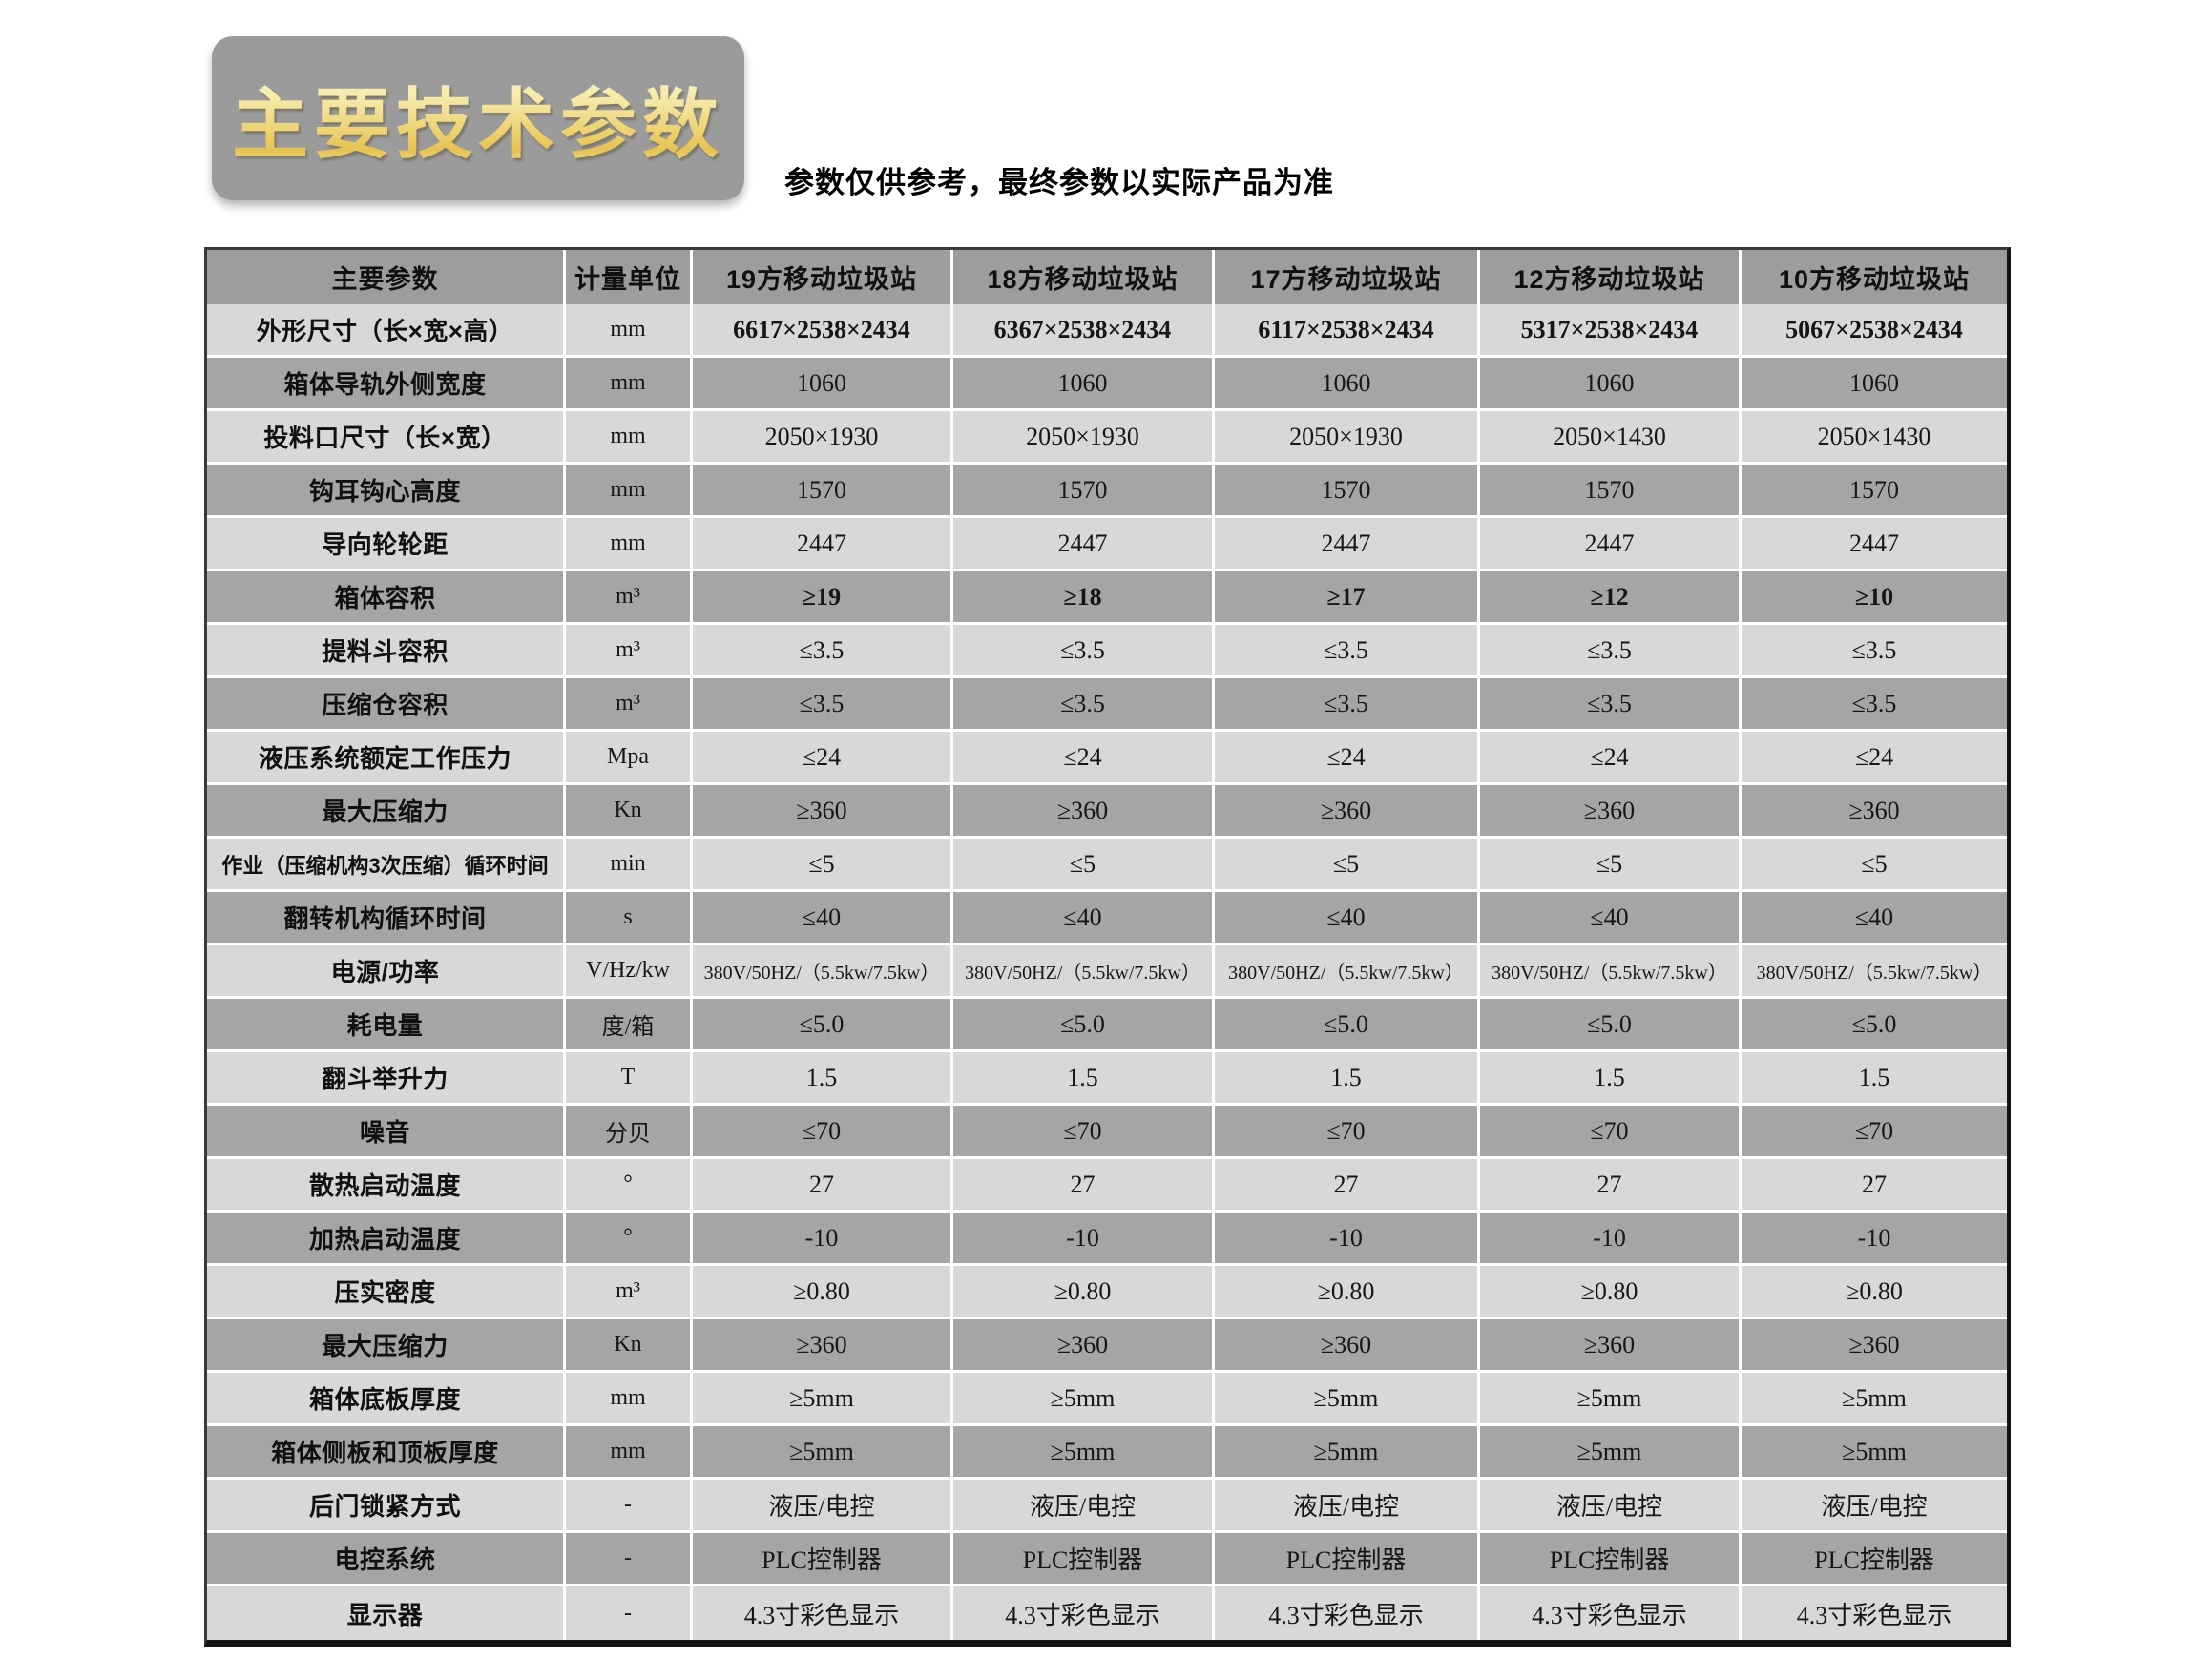  What do you see at coordinates (387, 865) in the screenshot?
I see `param-cell: 作业（压缩机构3次压缩）循环时间` at bounding box center [387, 865].